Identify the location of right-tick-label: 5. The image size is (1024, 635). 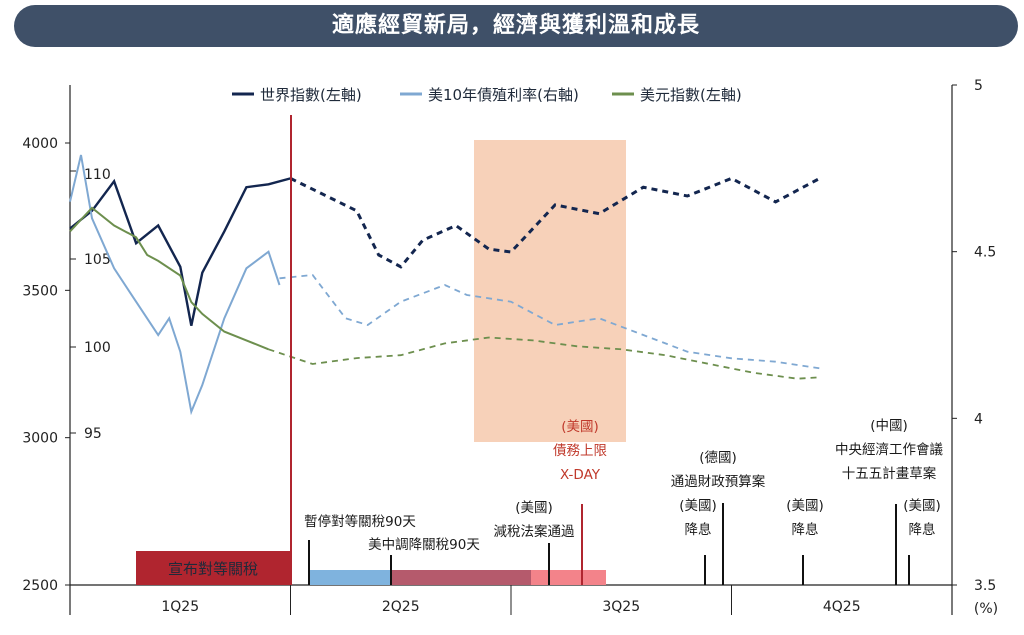
(978, 86).